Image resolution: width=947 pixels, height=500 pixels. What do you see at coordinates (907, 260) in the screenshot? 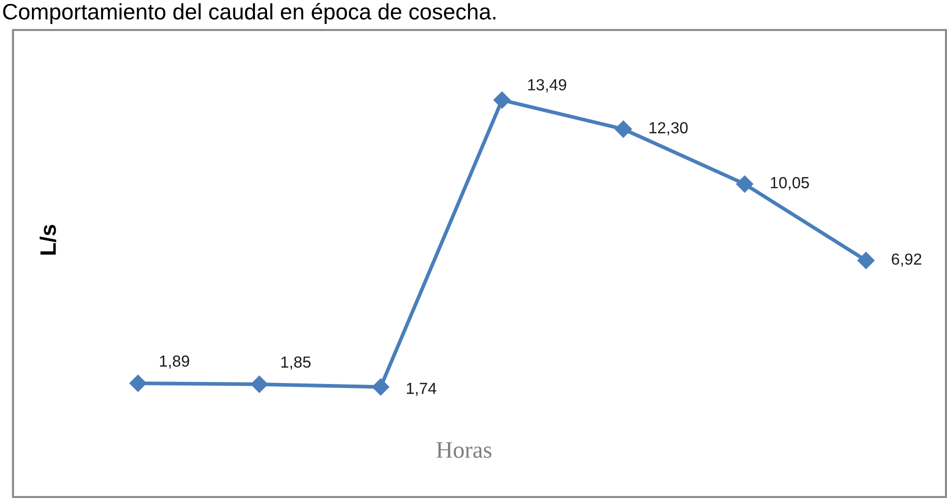
I see `data-label: 6,92` at bounding box center [907, 260].